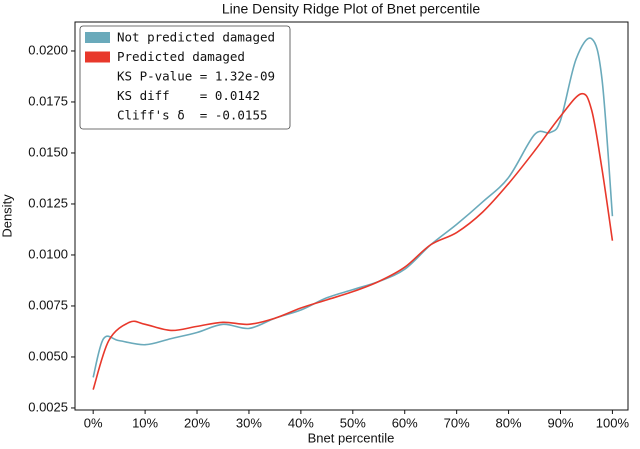 This screenshot has height=449, width=640. Describe the element at coordinates (301, 422) in the screenshot. I see `x-tick-label: 40%` at that location.